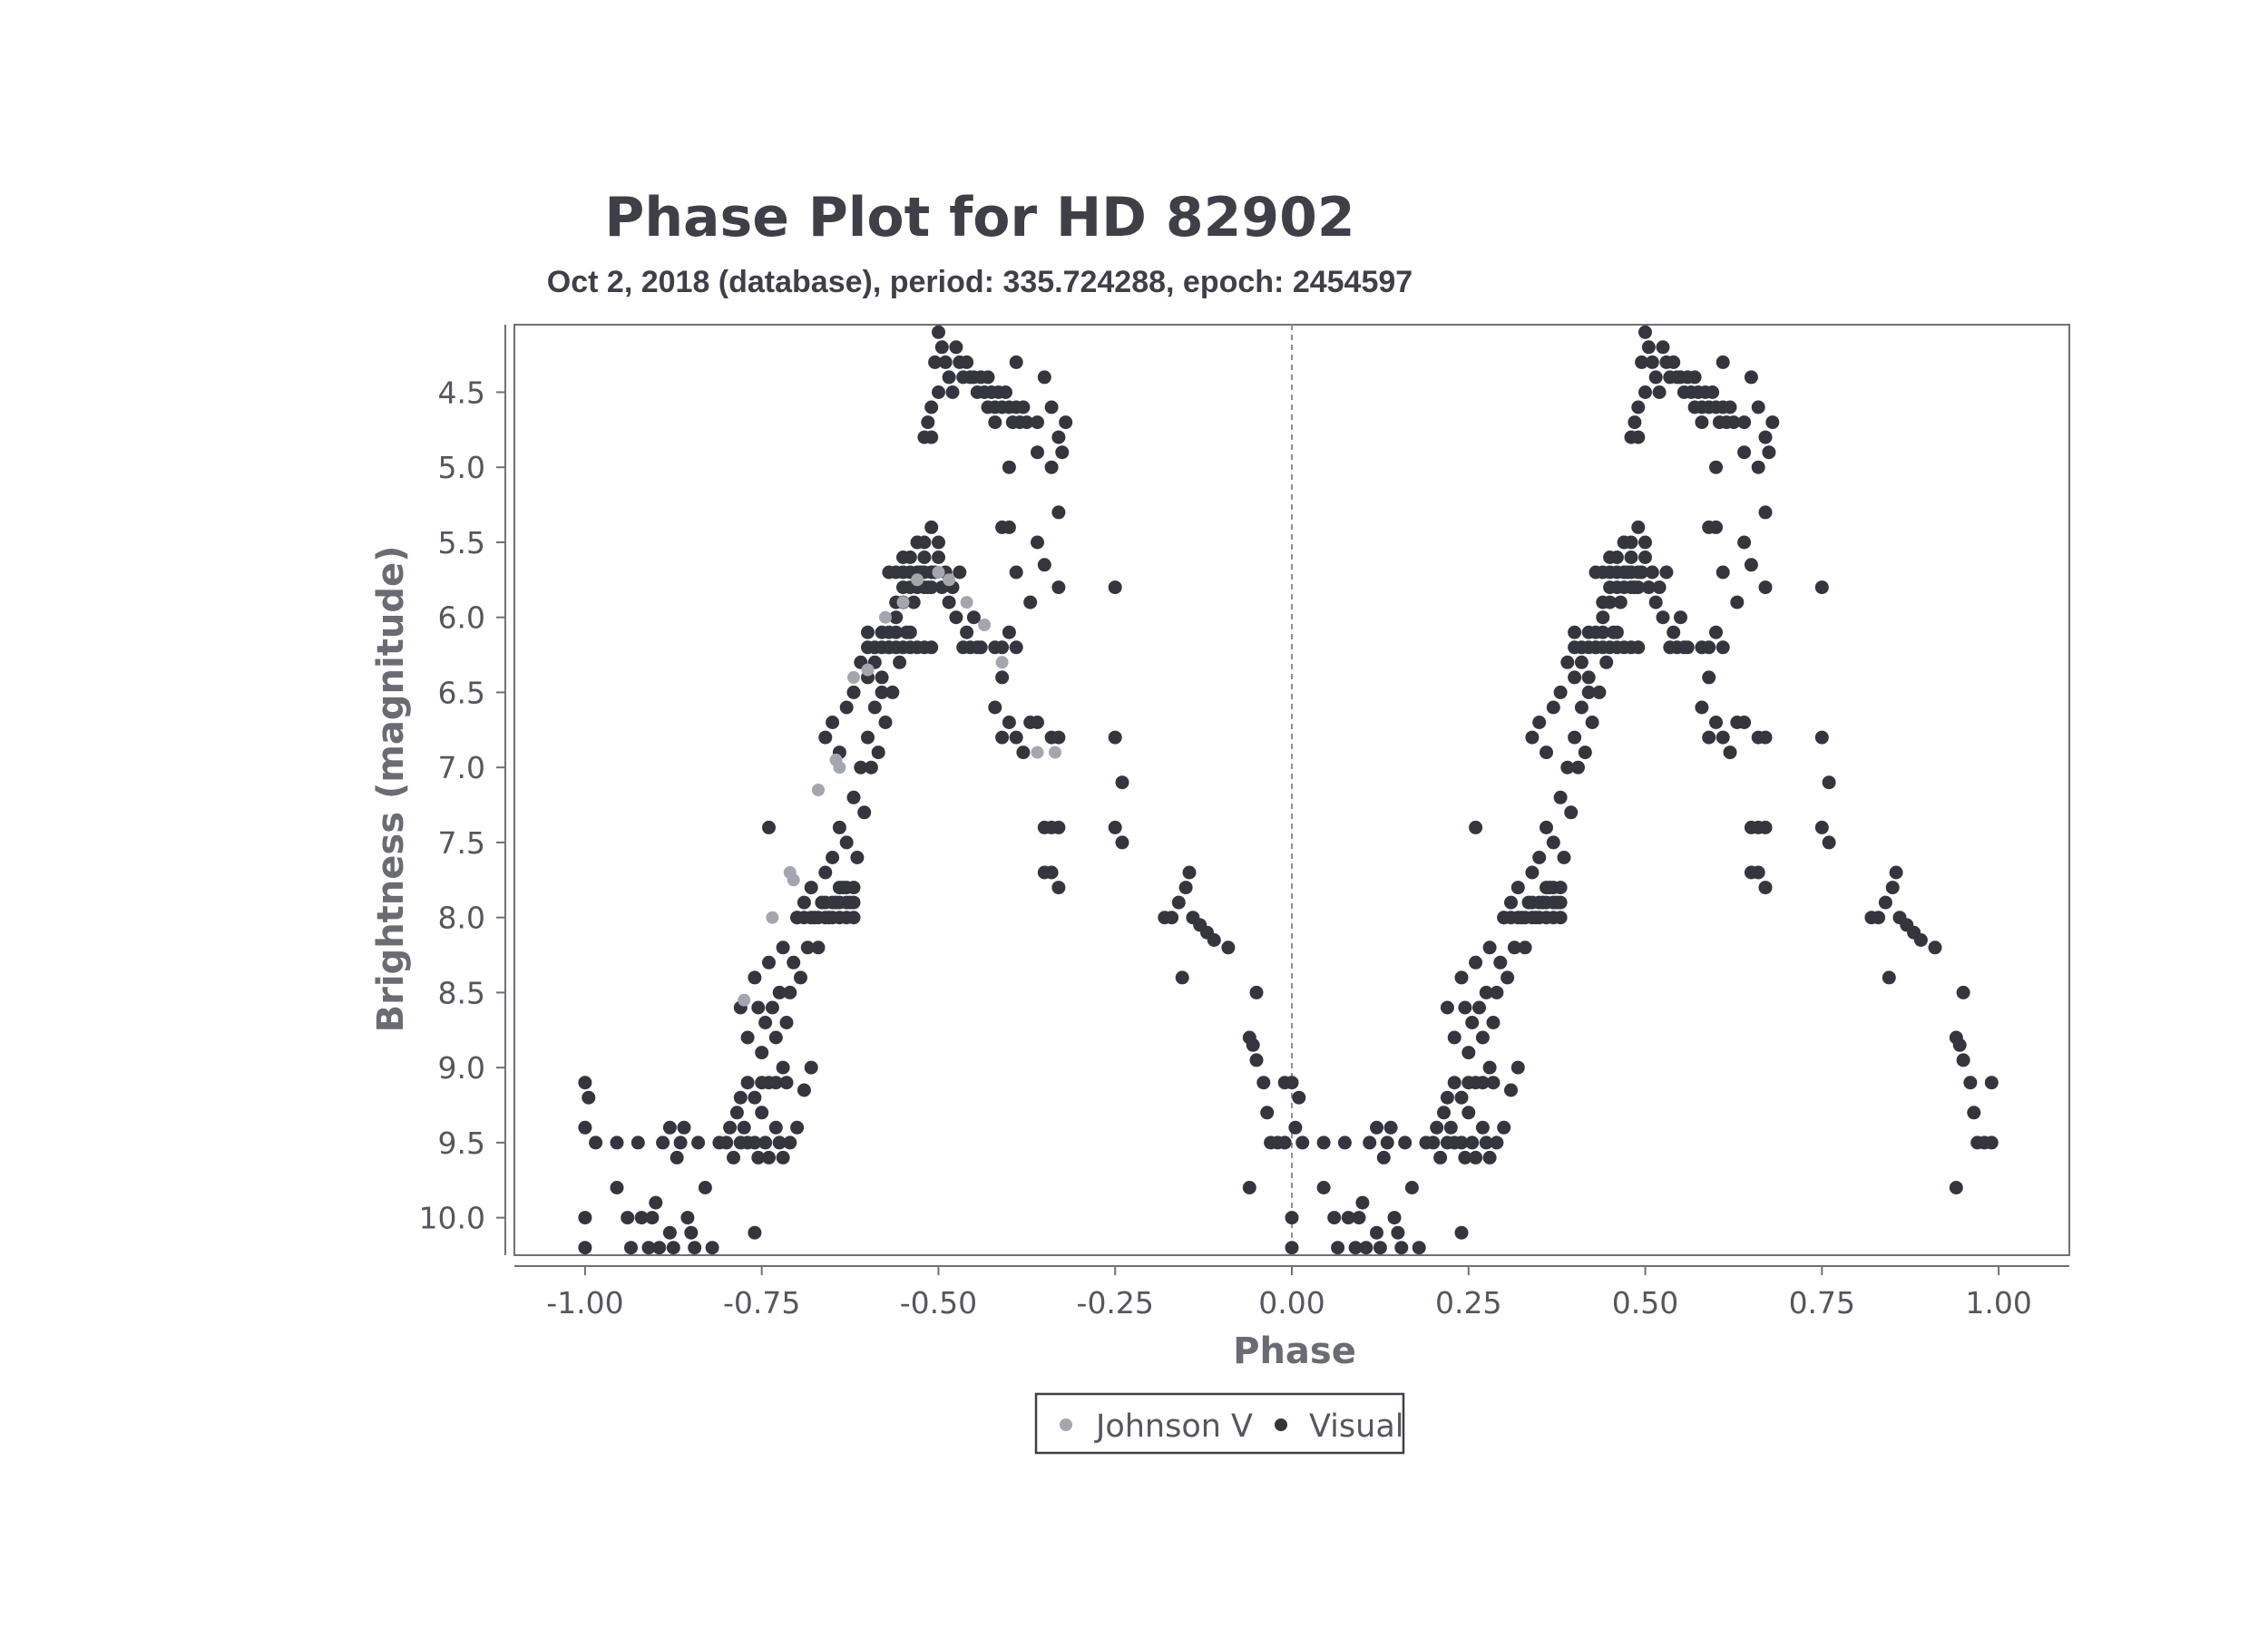  I want to click on legend-marker-visual, so click(1281, 1424).